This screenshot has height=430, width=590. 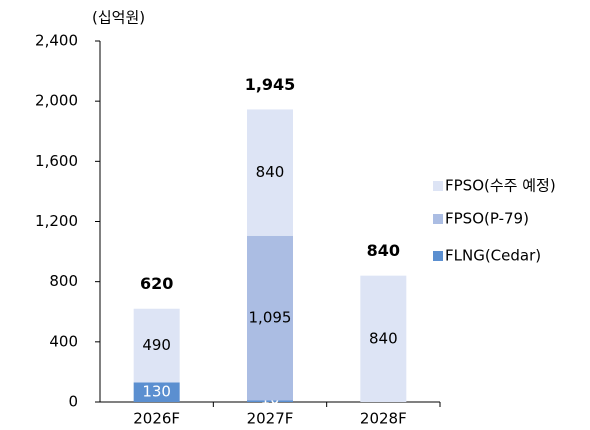 I want to click on y-tick-label: 400, so click(x=63, y=341).